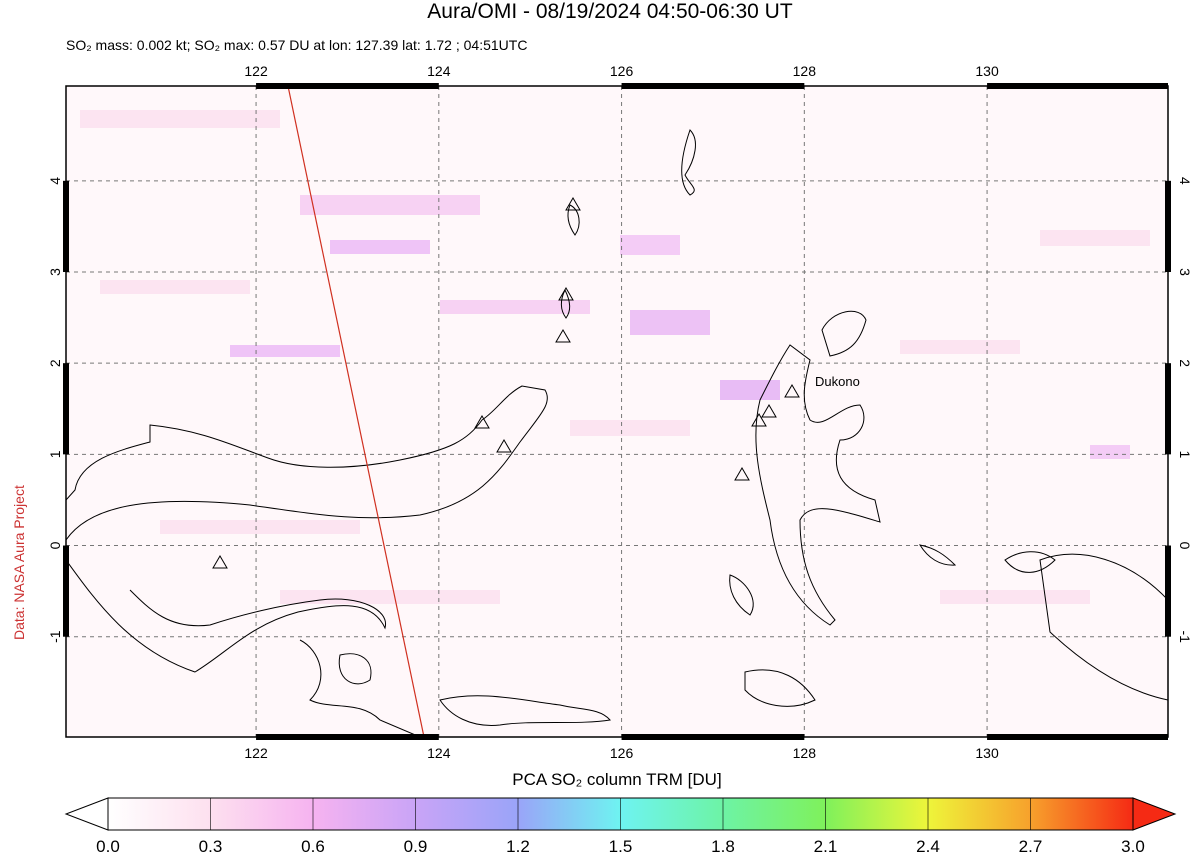 Image resolution: width=1200 pixels, height=860 pixels. What do you see at coordinates (439, 71) in the screenshot?
I see `lon-tick-label-top: 124` at bounding box center [439, 71].